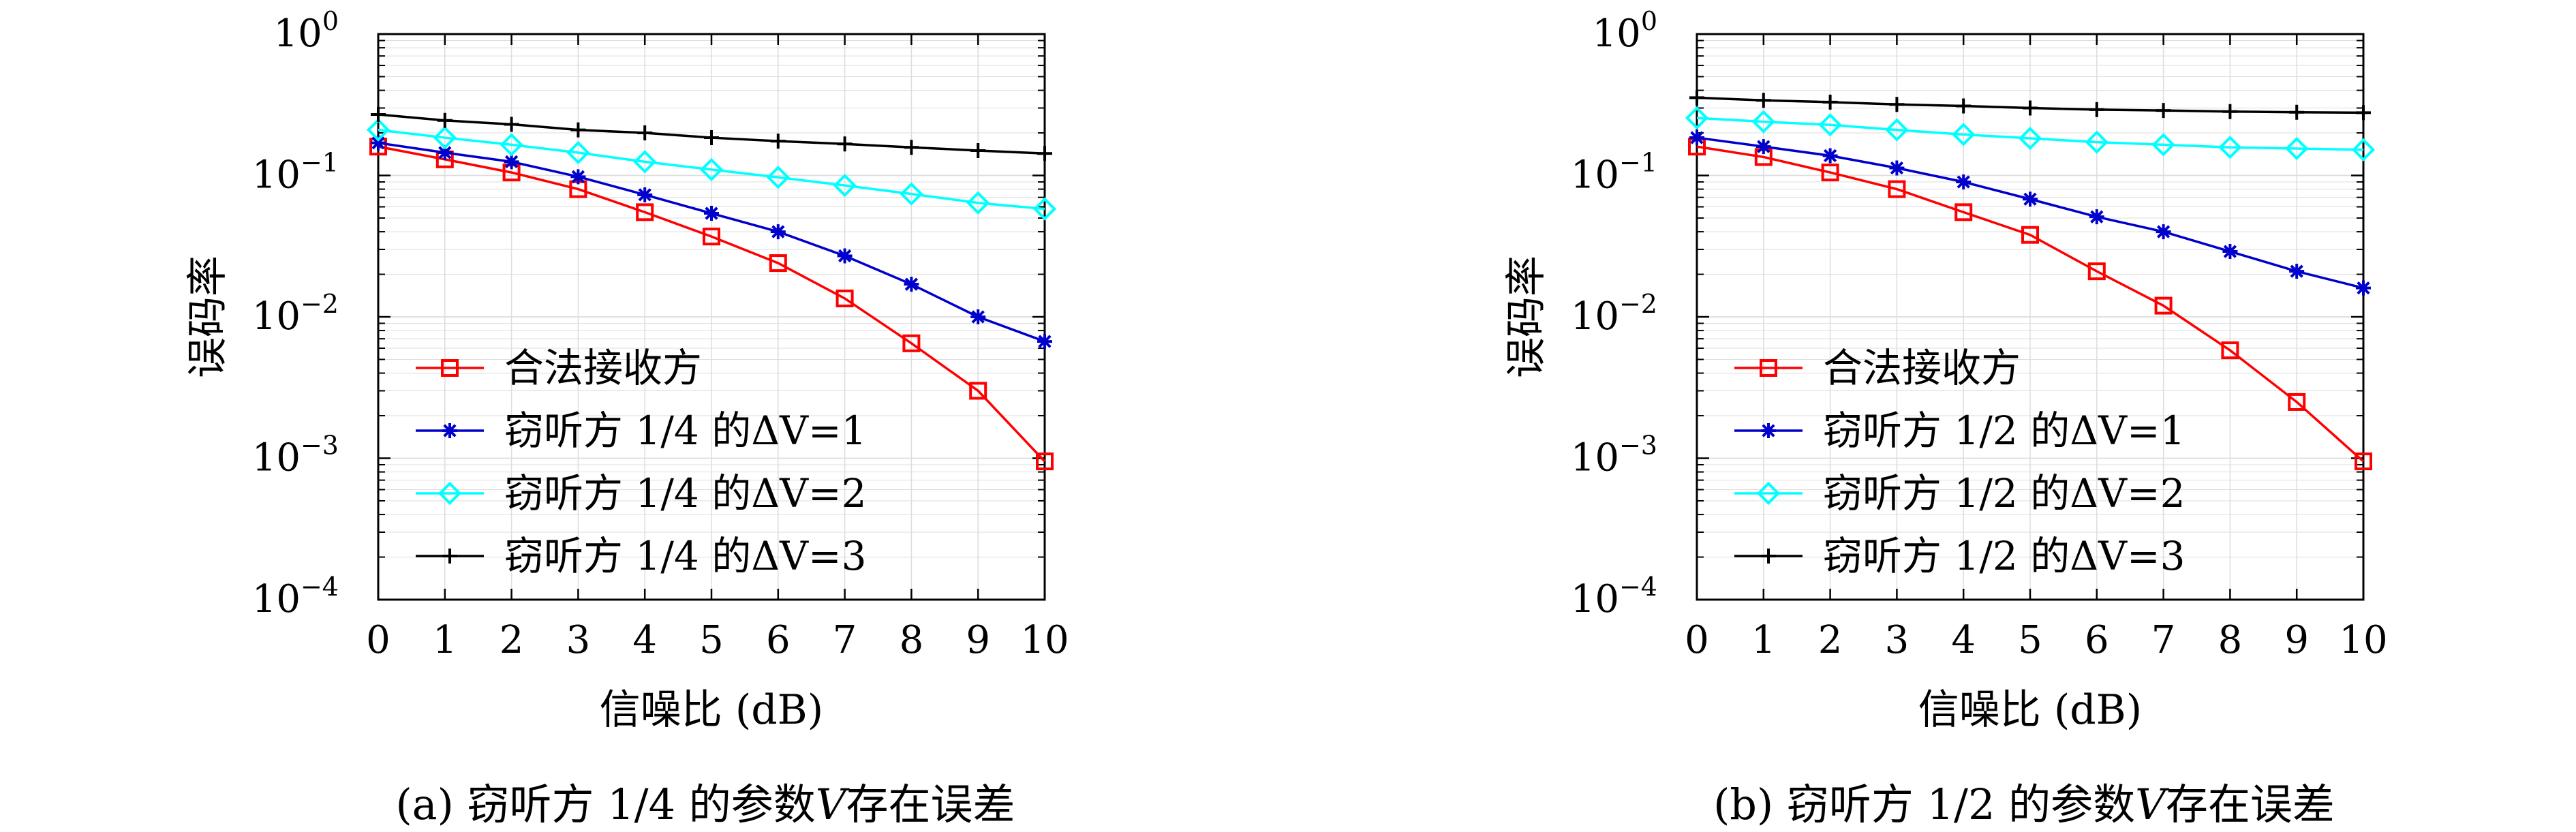 This screenshot has width=2576, height=832. I want to click on x-tick-label: 10, so click(1044, 640).